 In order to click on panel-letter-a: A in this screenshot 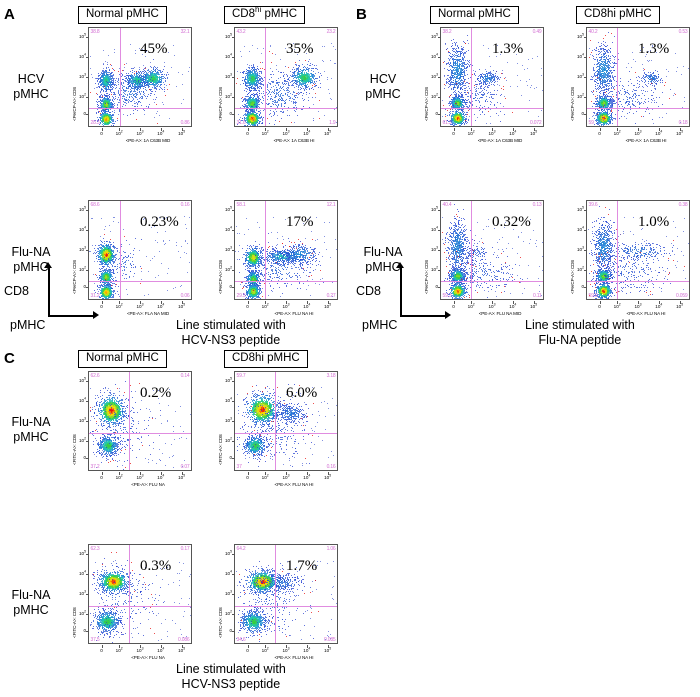, I will do `click(9, 14)`.